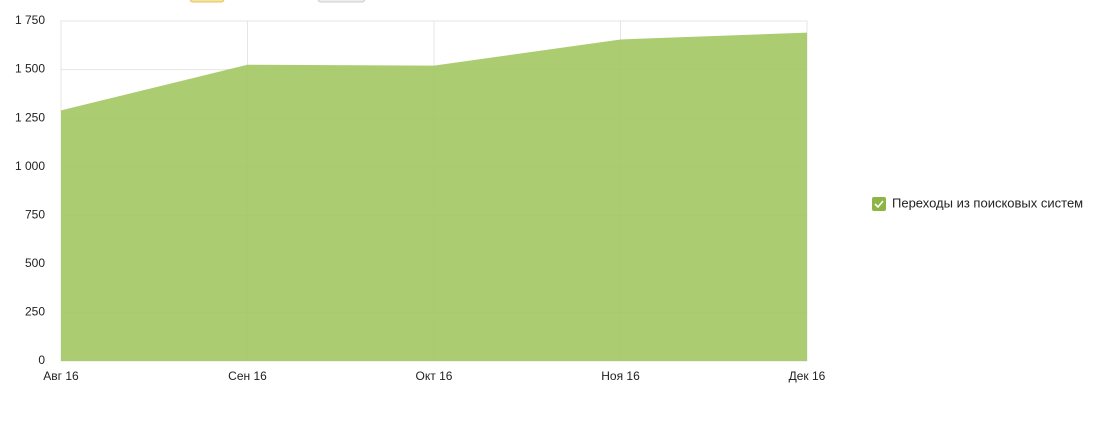 This screenshot has height=431, width=1102. I want to click on y-tick-label: 0, so click(41, 360).